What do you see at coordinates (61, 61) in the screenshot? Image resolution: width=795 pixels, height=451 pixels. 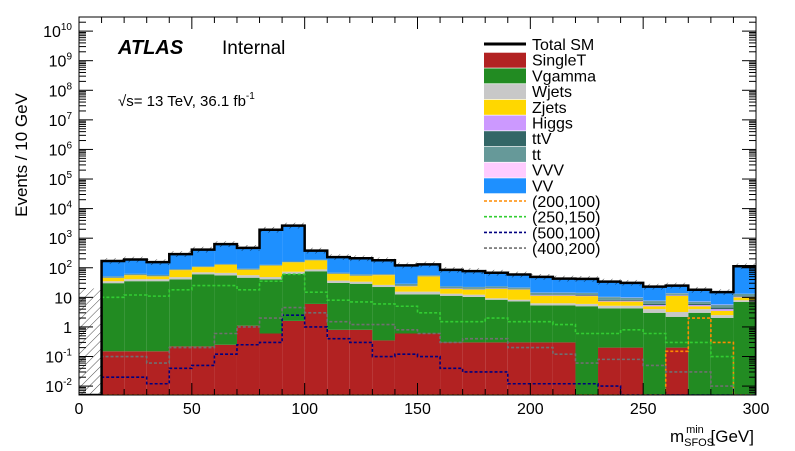 I see `y-tick-label: 10⁹` at bounding box center [61, 61].